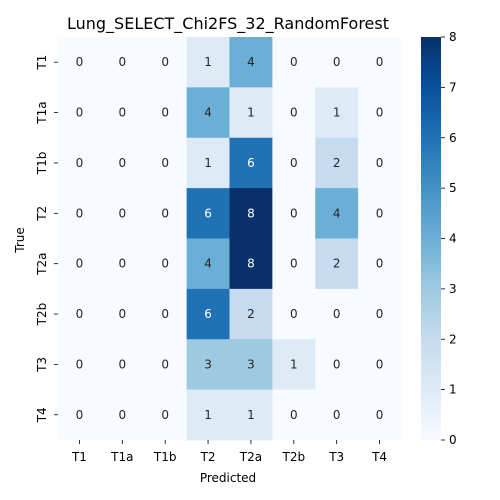 This screenshot has width=500, height=500. What do you see at coordinates (42, 415) in the screenshot?
I see `y-tick-label: T4` at bounding box center [42, 415].